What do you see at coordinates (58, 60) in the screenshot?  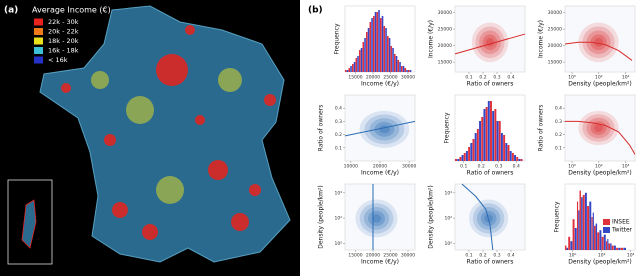 I see `legend-label: < 16k` at bounding box center [58, 60].